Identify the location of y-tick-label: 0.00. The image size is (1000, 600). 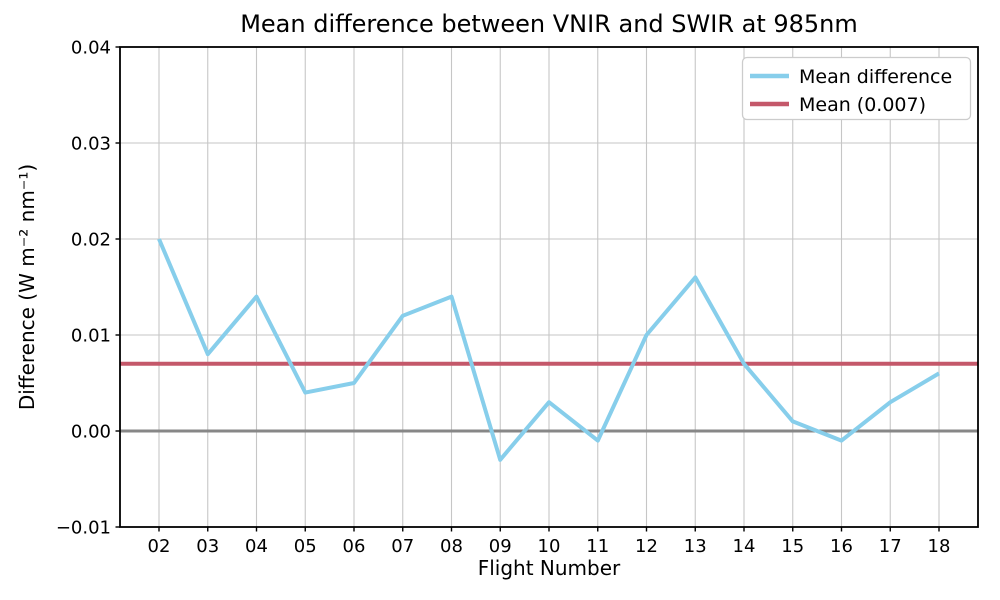
(91, 432).